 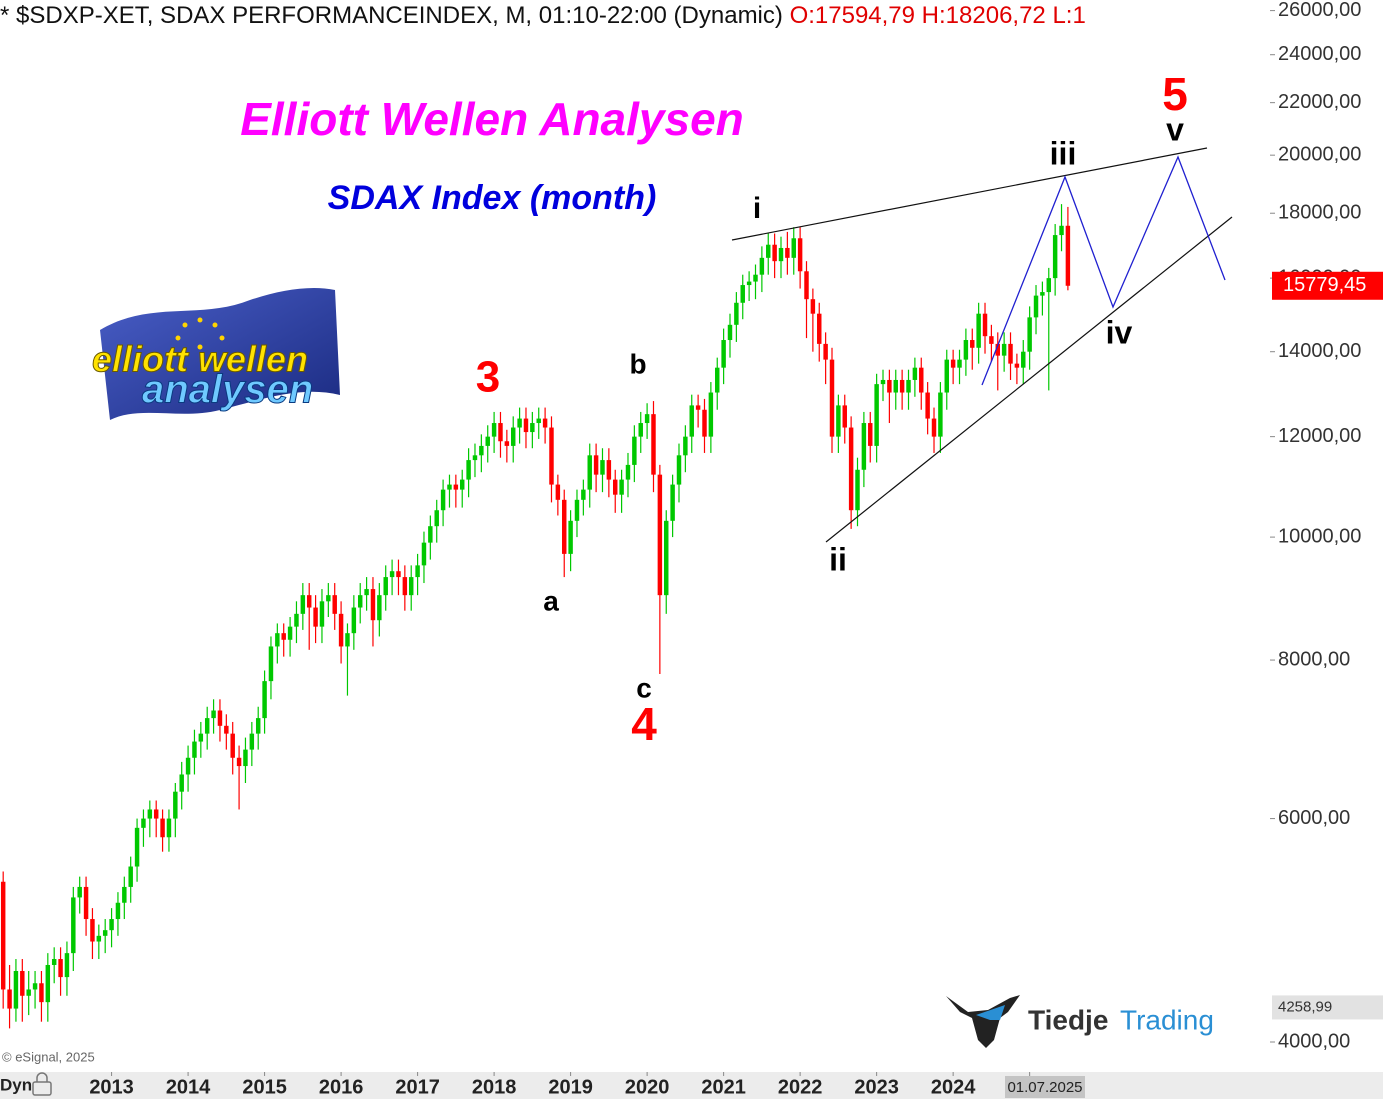 What do you see at coordinates (1175, 129) in the screenshot?
I see `wave-label: v` at bounding box center [1175, 129].